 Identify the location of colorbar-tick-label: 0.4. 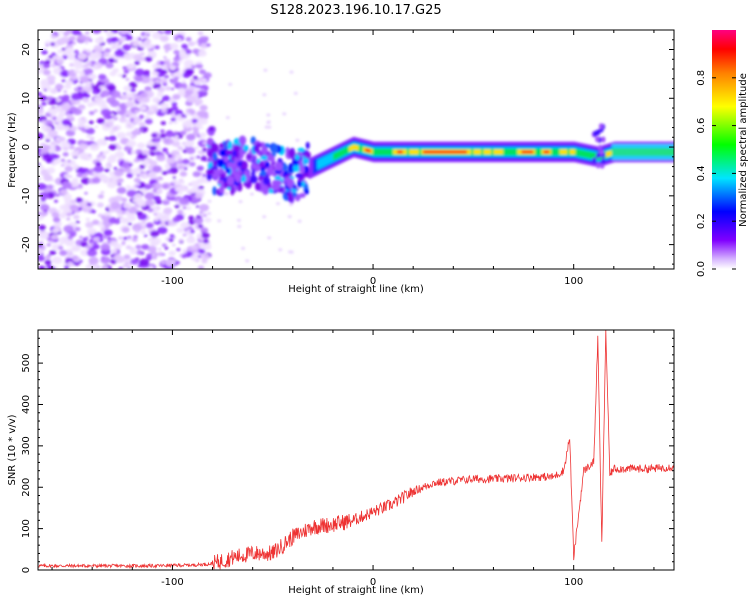
(701, 173).